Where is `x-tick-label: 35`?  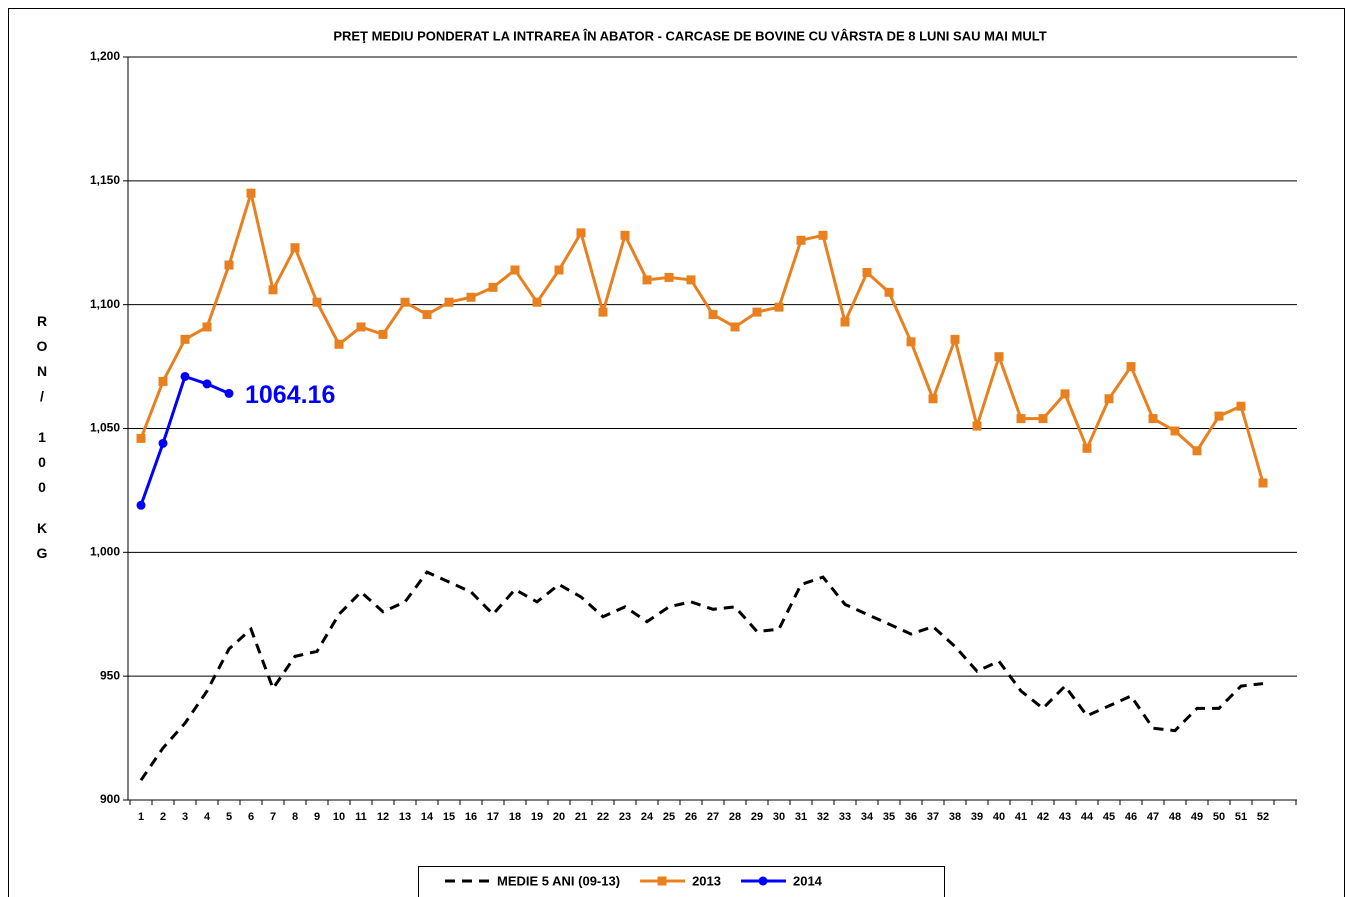 x-tick-label: 35 is located at coordinates (889, 817).